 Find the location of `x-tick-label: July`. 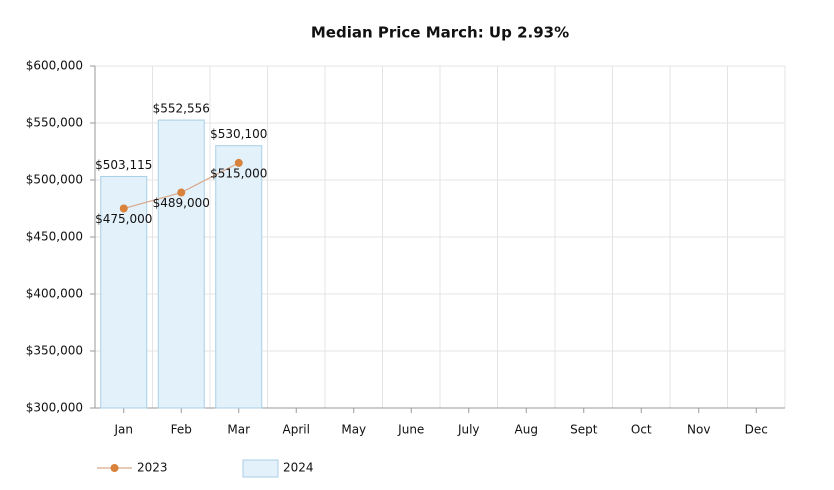

x-tick-label: July is located at coordinates (468, 430).